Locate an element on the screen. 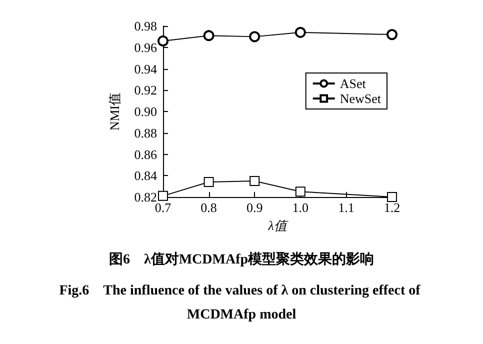  y-tick-label: 0.94 is located at coordinates (146, 68).